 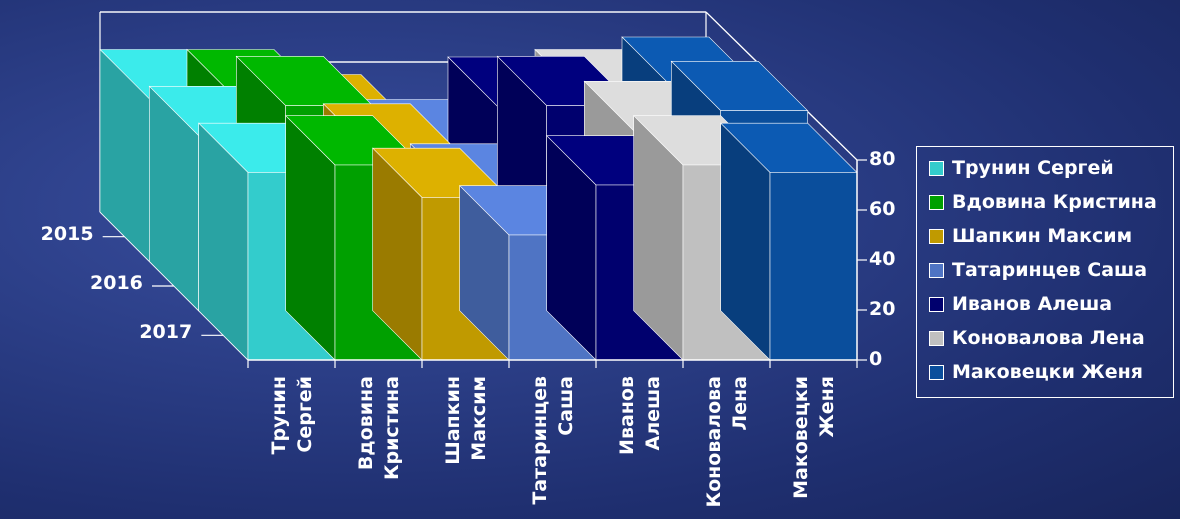 I want to click on category-label: Вдовина Кристина, so click(x=378, y=428).